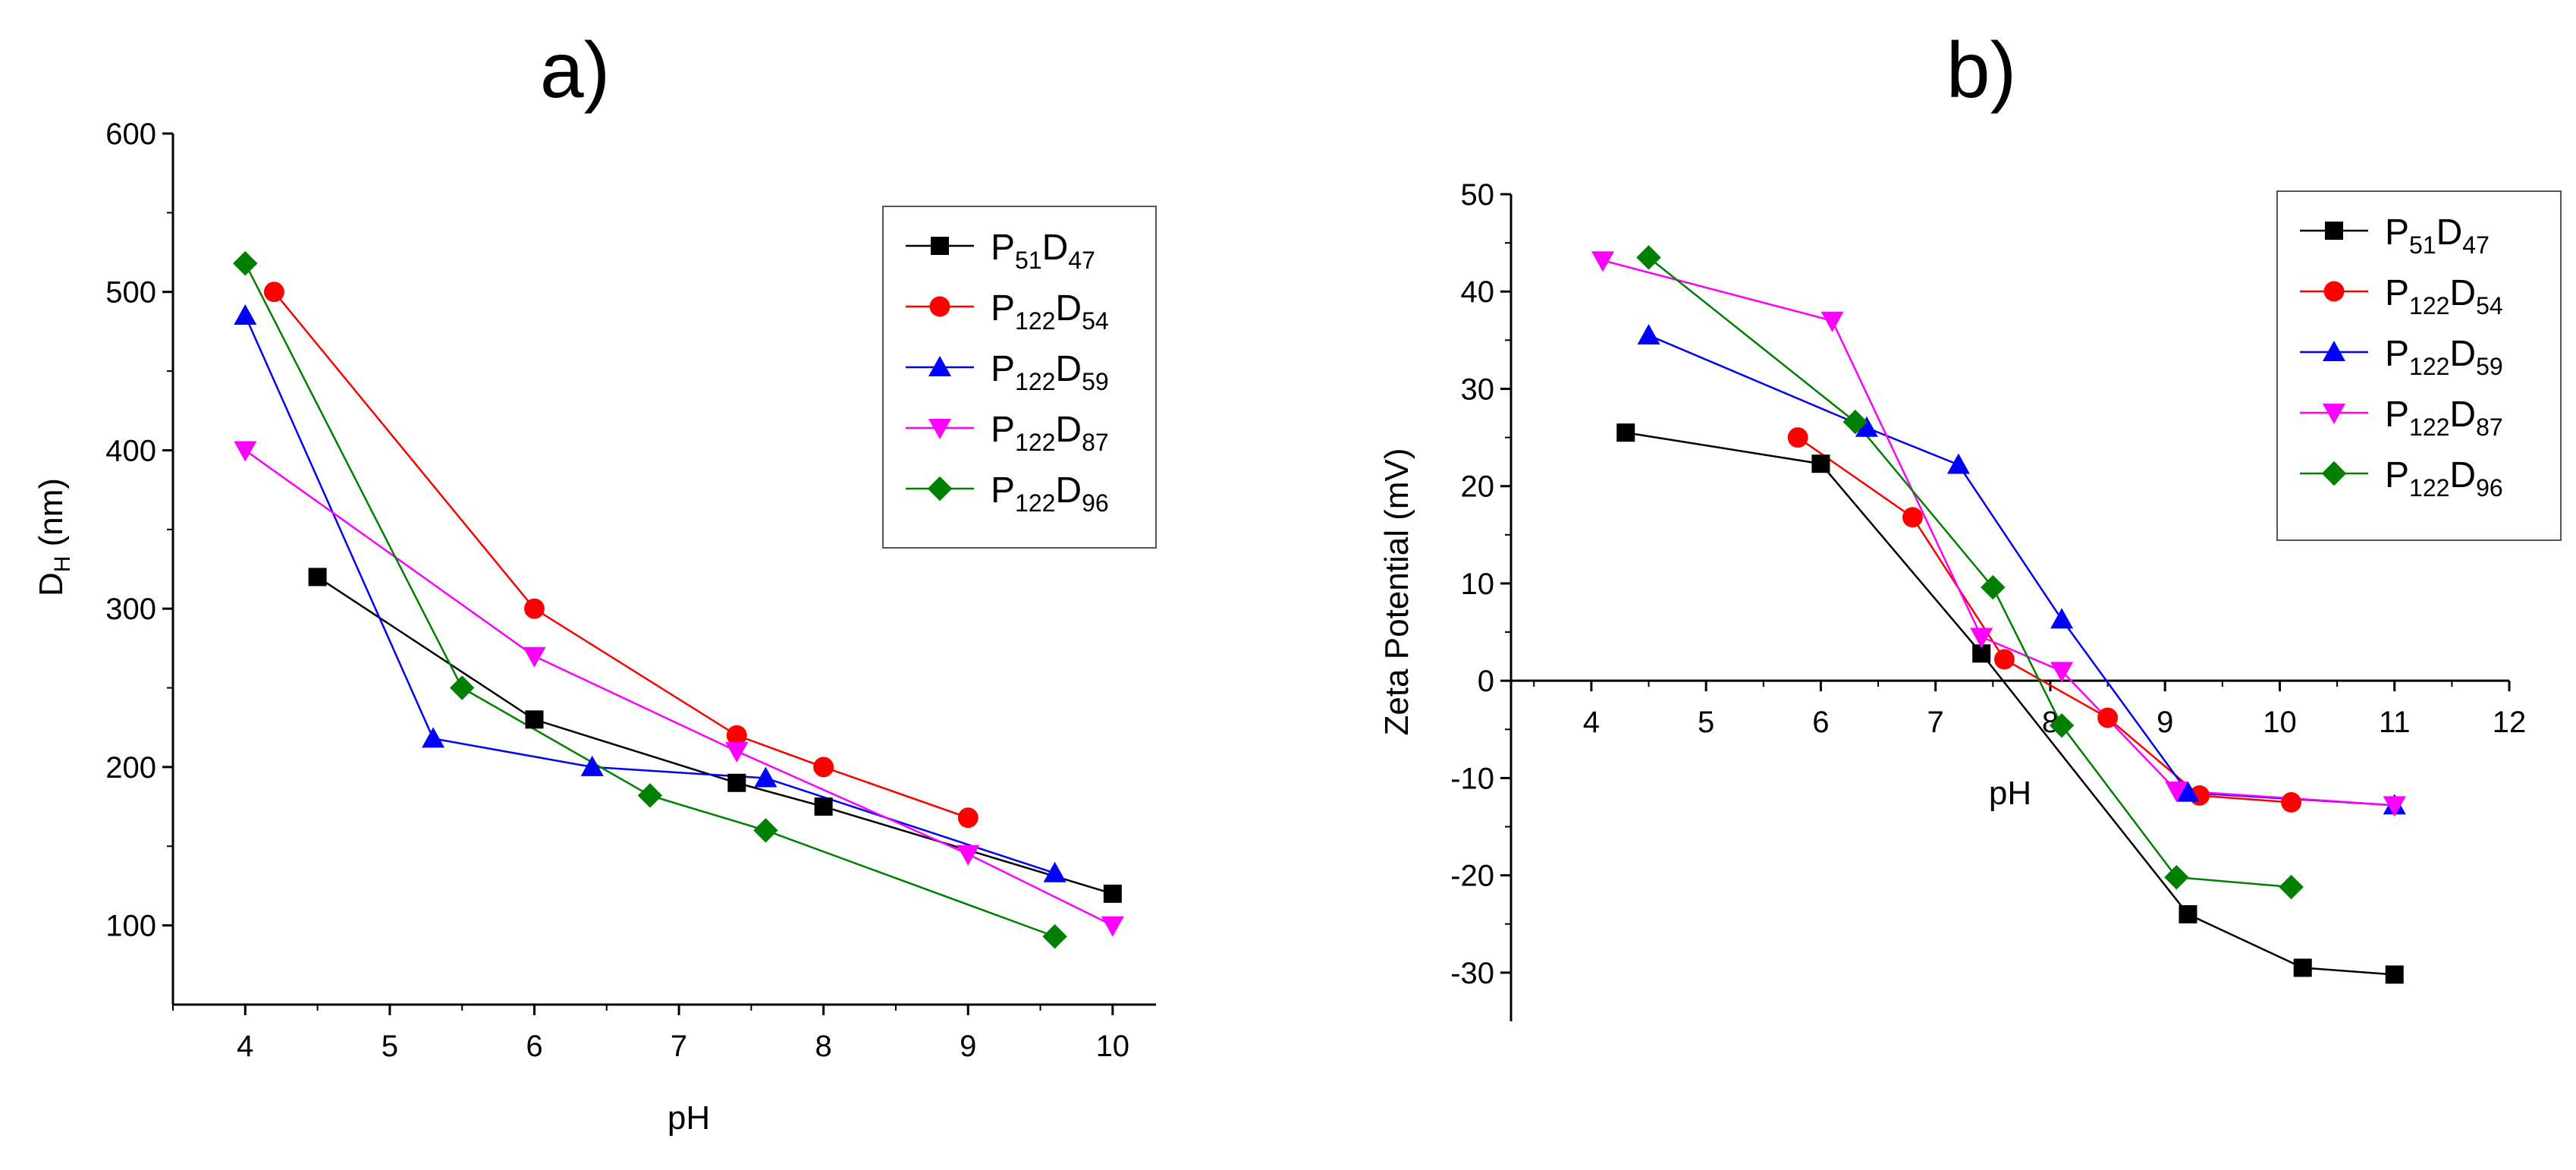 This screenshot has width=2576, height=1170. I want to click on x-tick-label: 4, so click(245, 1046).